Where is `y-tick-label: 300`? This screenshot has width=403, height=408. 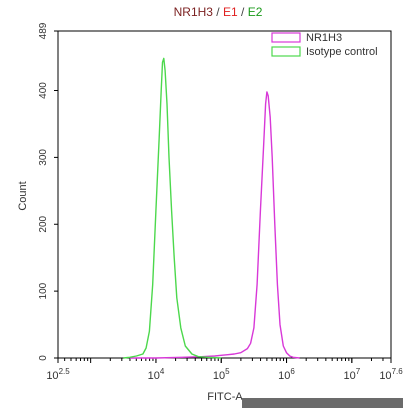
y-tick-label: 300 is located at coordinates (43, 157).